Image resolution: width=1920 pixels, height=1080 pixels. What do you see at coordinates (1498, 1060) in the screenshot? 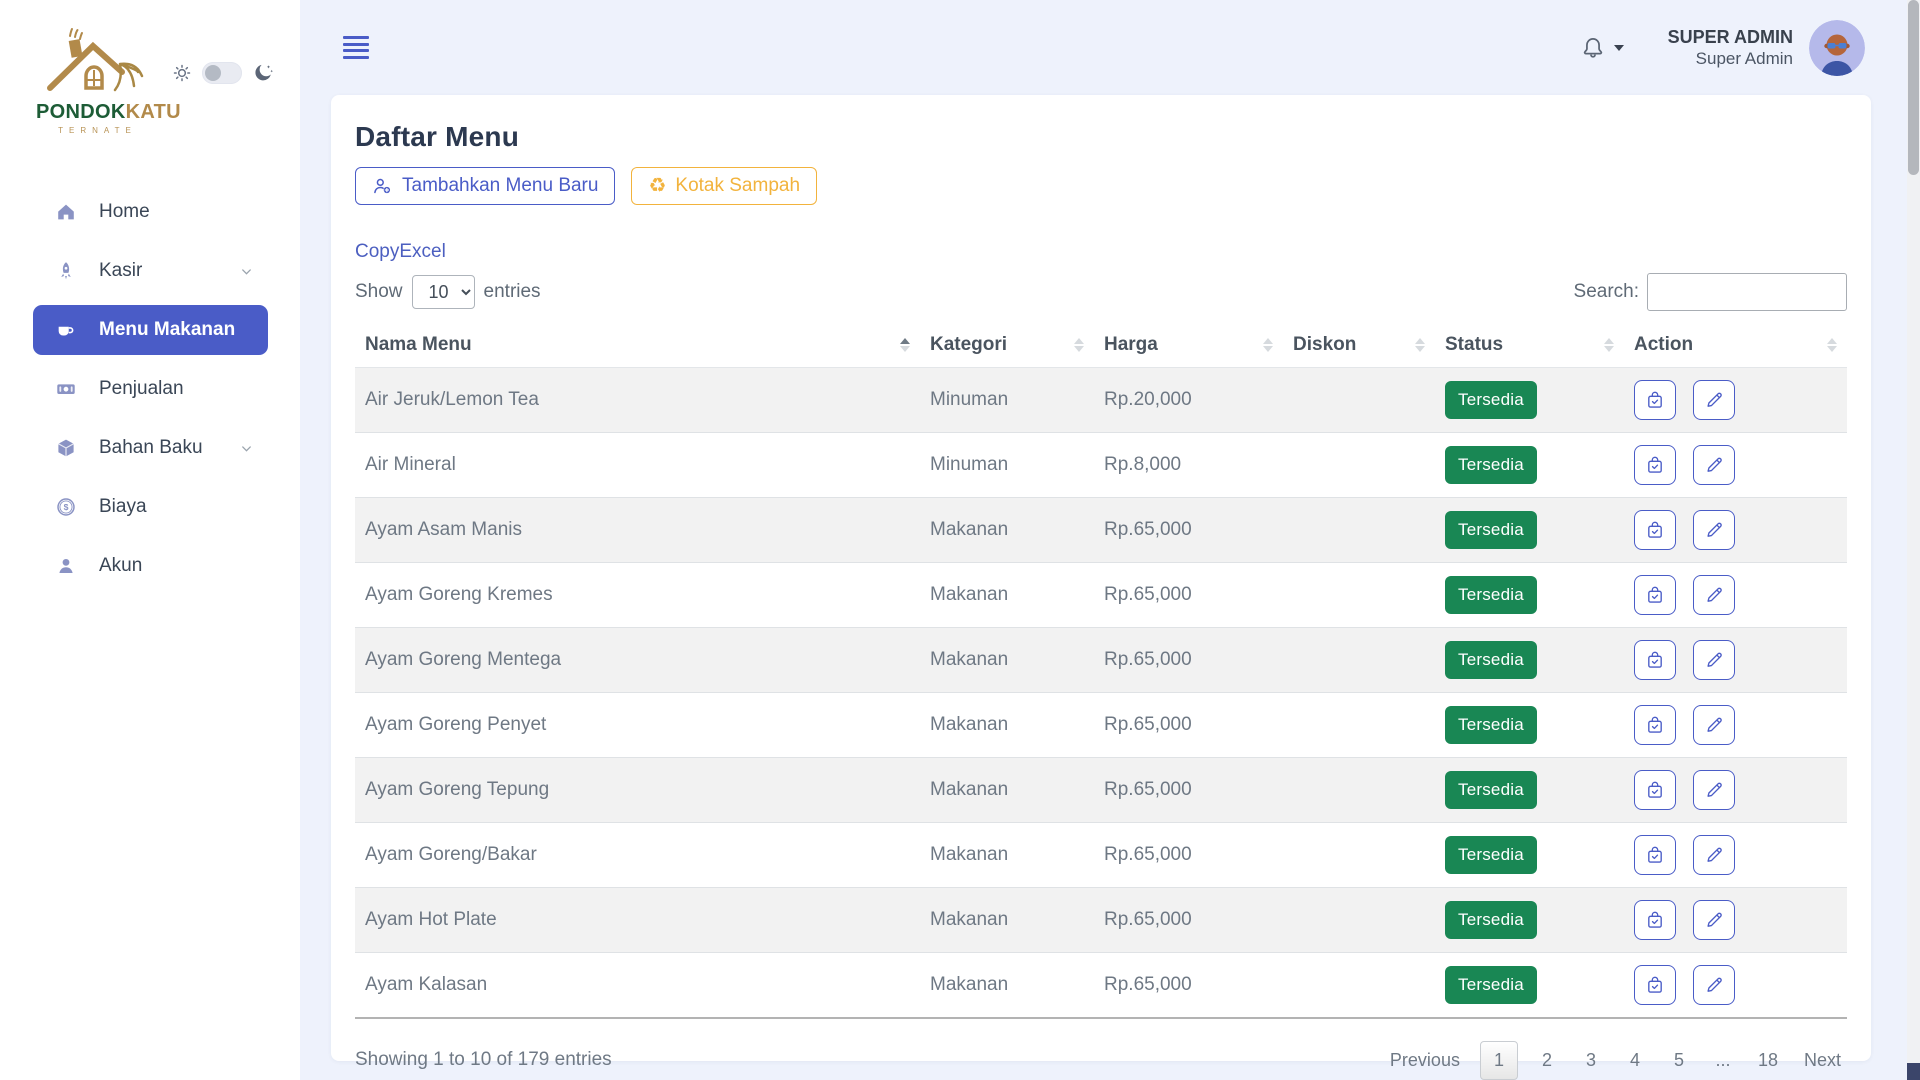
I see `pagination-page-1: 1` at bounding box center [1498, 1060].